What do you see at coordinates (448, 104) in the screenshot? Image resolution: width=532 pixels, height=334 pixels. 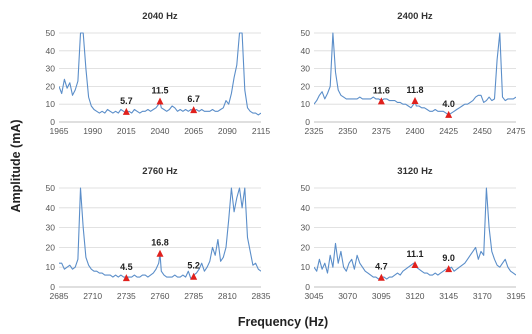 I see `peak-value-label: 4.0` at bounding box center [448, 104].